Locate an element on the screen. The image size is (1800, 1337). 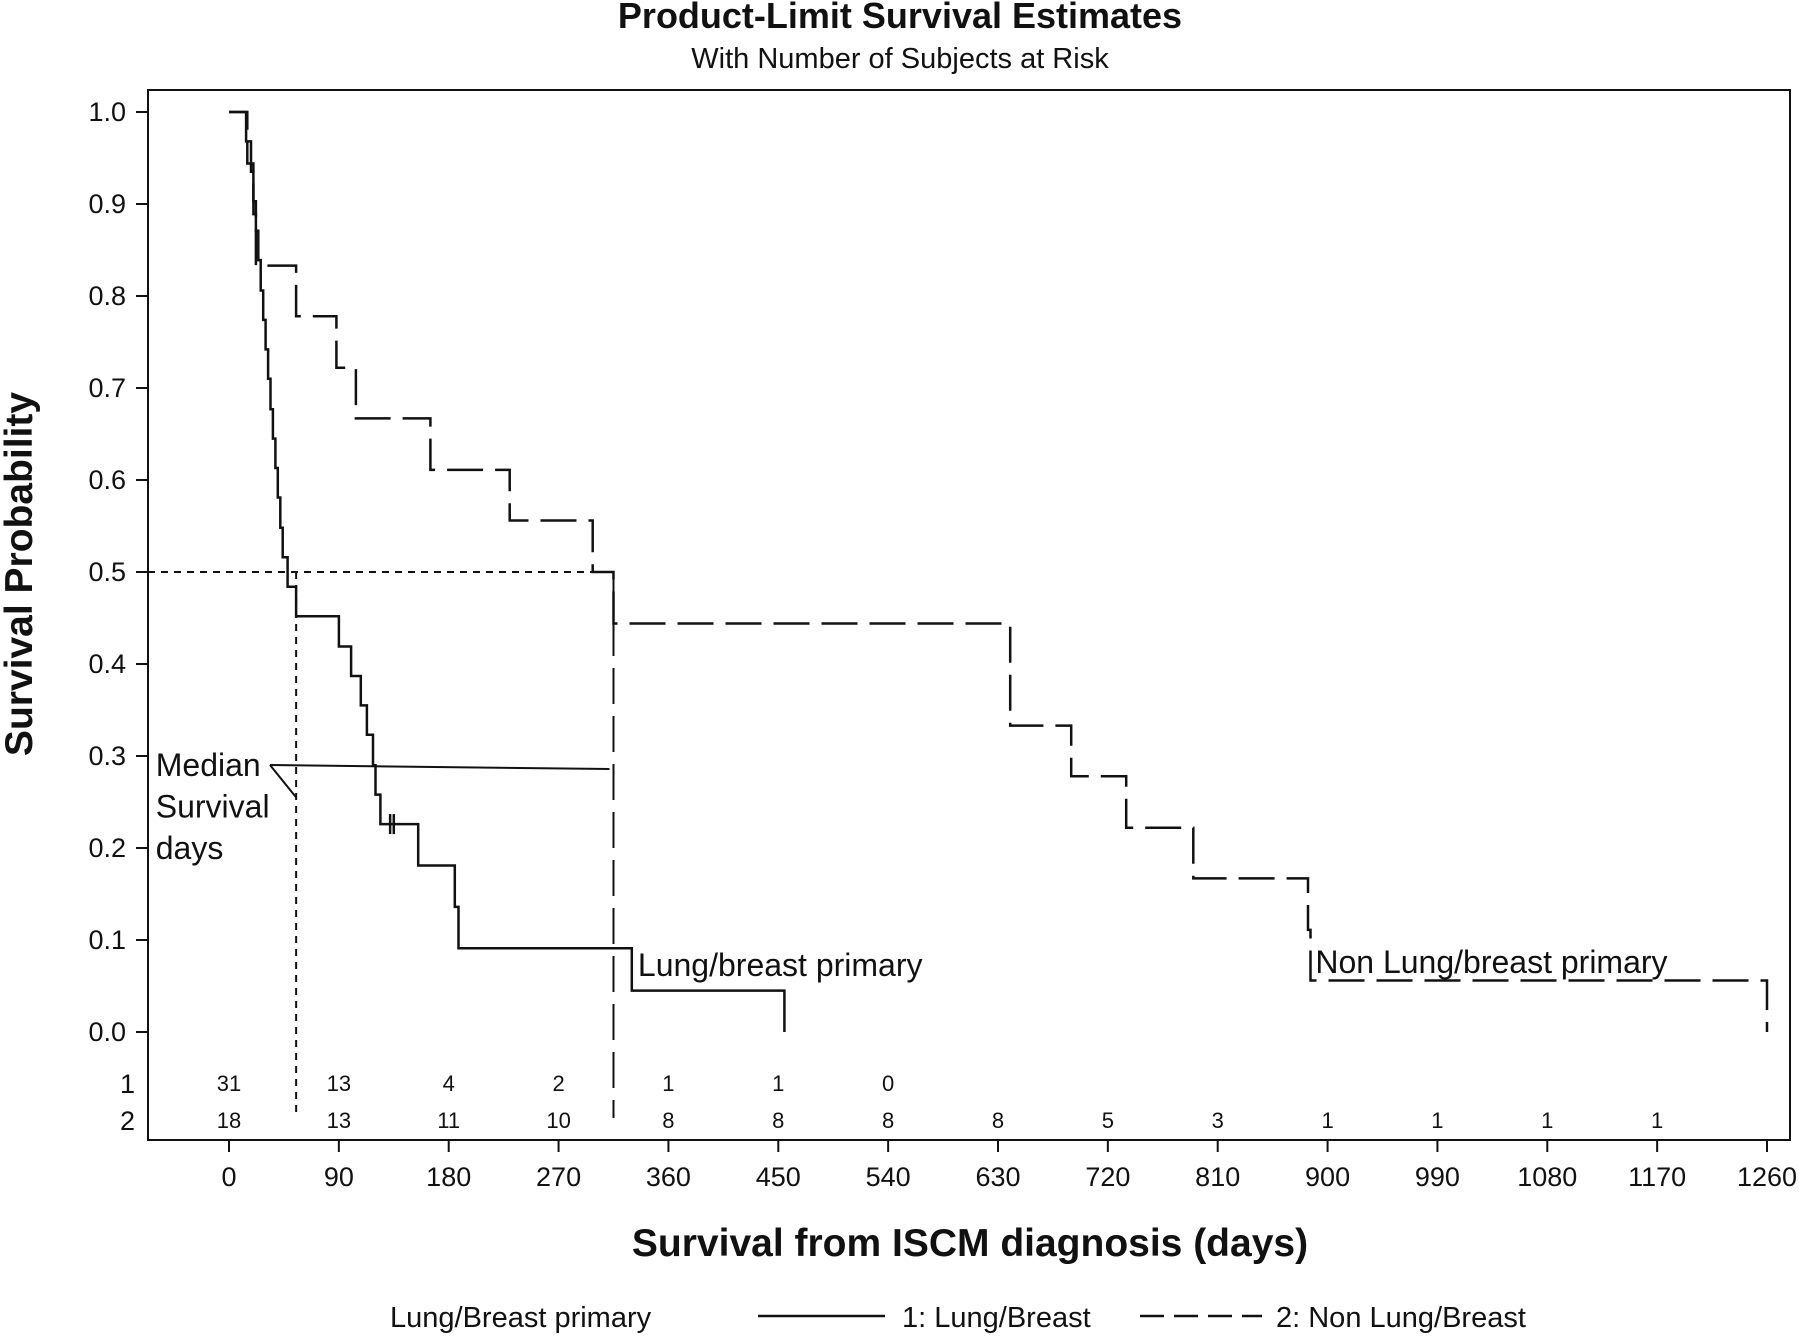
risk-value: 18 is located at coordinates (229, 1120).